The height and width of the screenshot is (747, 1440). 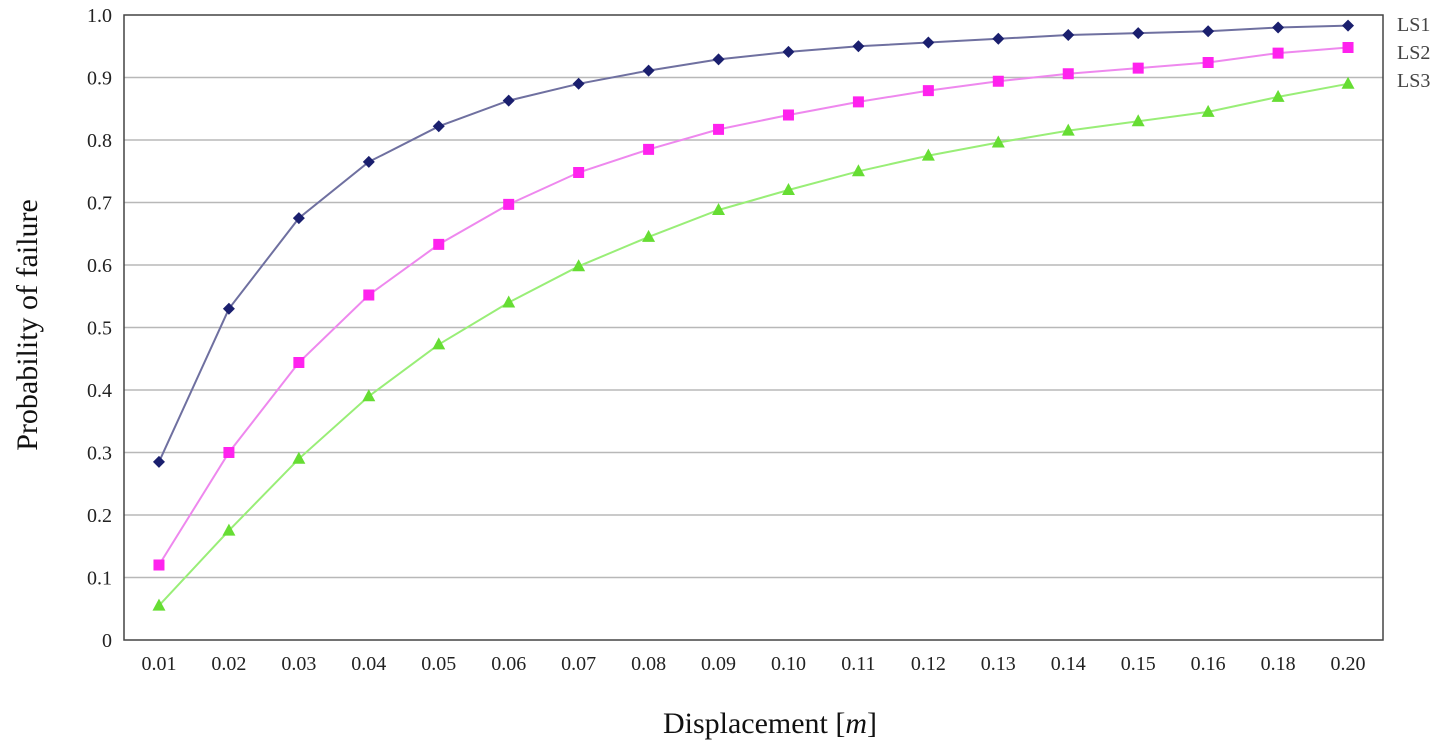 I want to click on y-tick-labels: 0 0.1 0.2 0.3 0.4 0.5 0.6 0.7 0.8 0.9 1.0, so click(x=99, y=328).